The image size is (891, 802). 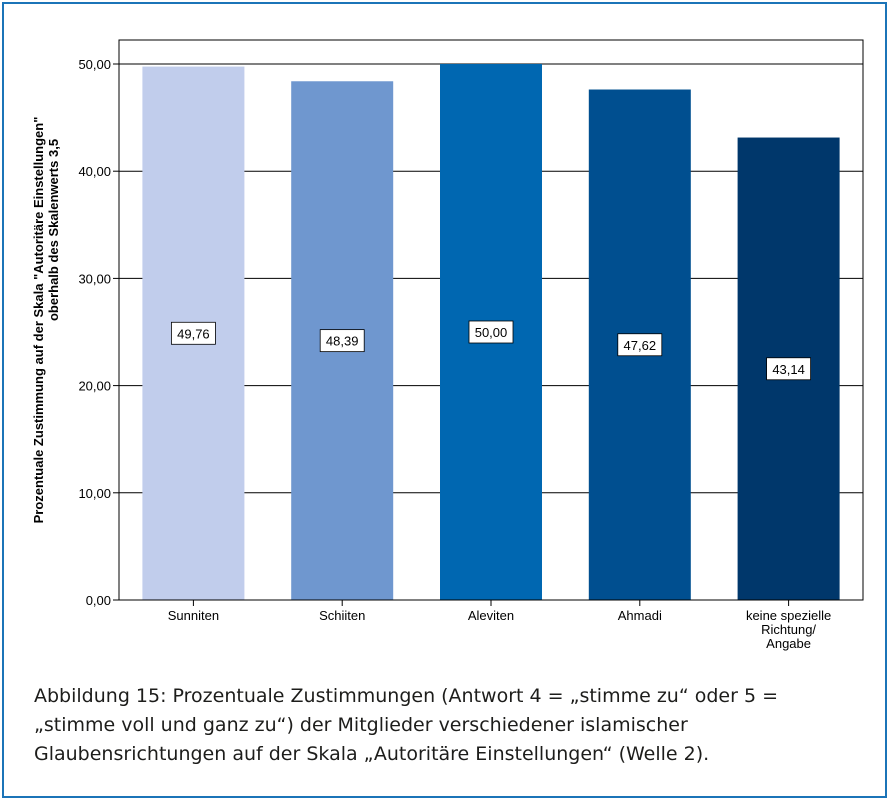 I want to click on y-tick-label: 20,00, so click(x=94, y=386).